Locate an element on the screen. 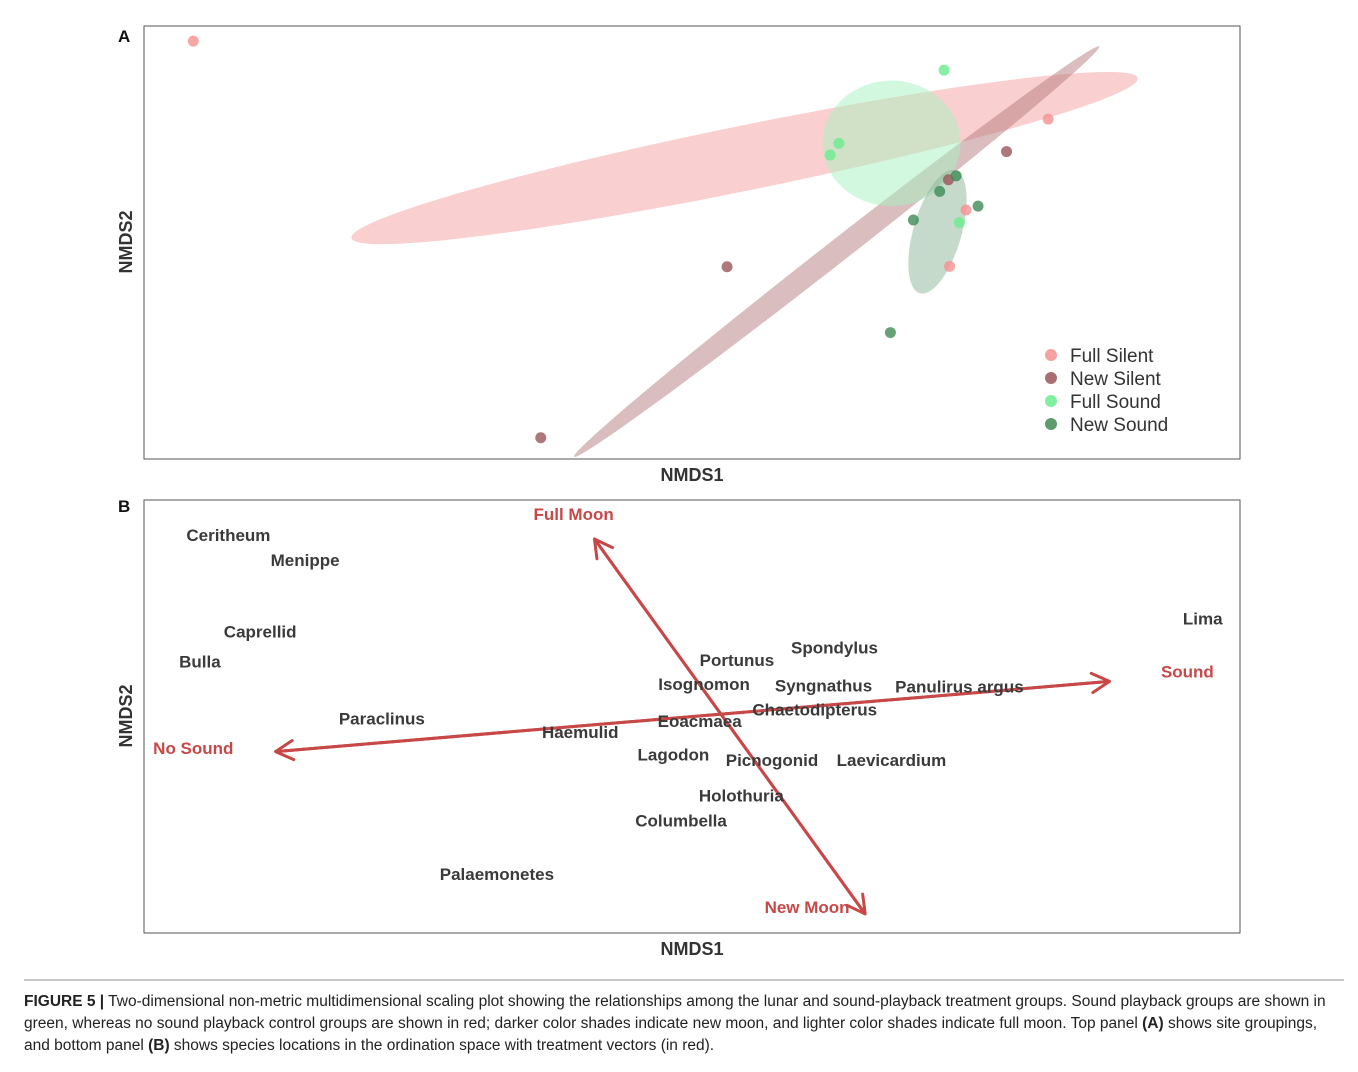 The width and height of the screenshot is (1358, 1072). legend-entry: Full Silent is located at coordinates (1112, 356).